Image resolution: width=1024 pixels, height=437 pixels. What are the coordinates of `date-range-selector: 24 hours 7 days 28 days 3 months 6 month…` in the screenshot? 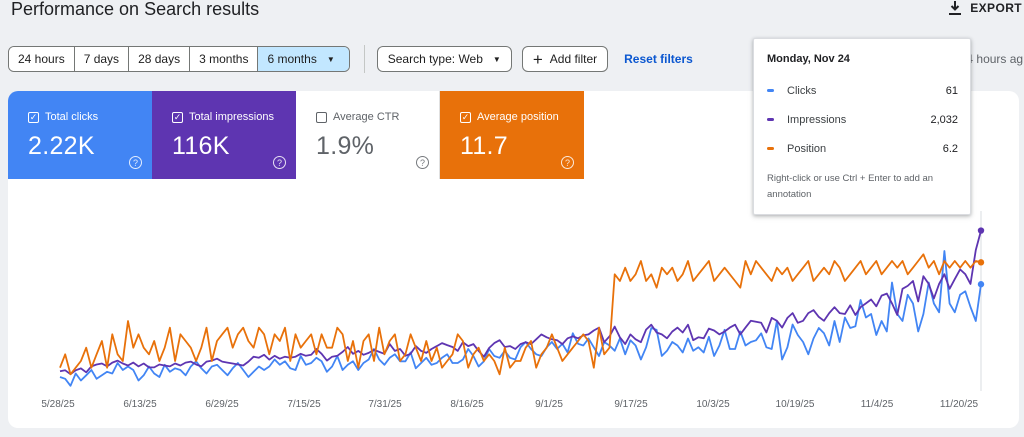 It's located at (179, 59).